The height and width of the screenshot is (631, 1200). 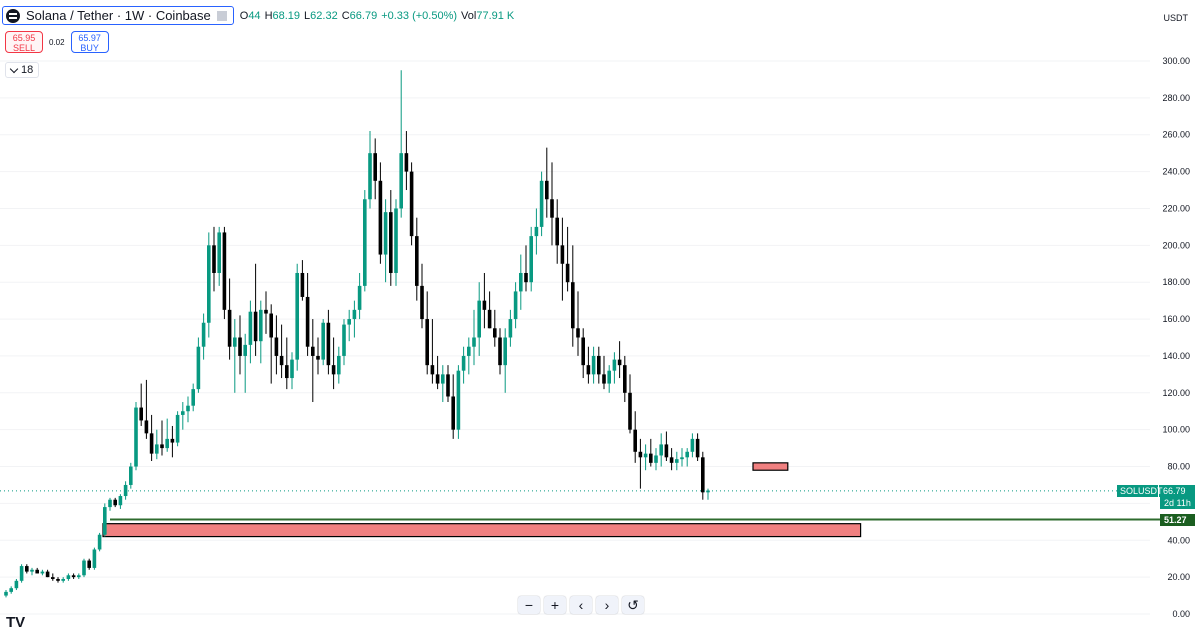 I want to click on reset-chart-button: ↺, so click(x=633, y=605).